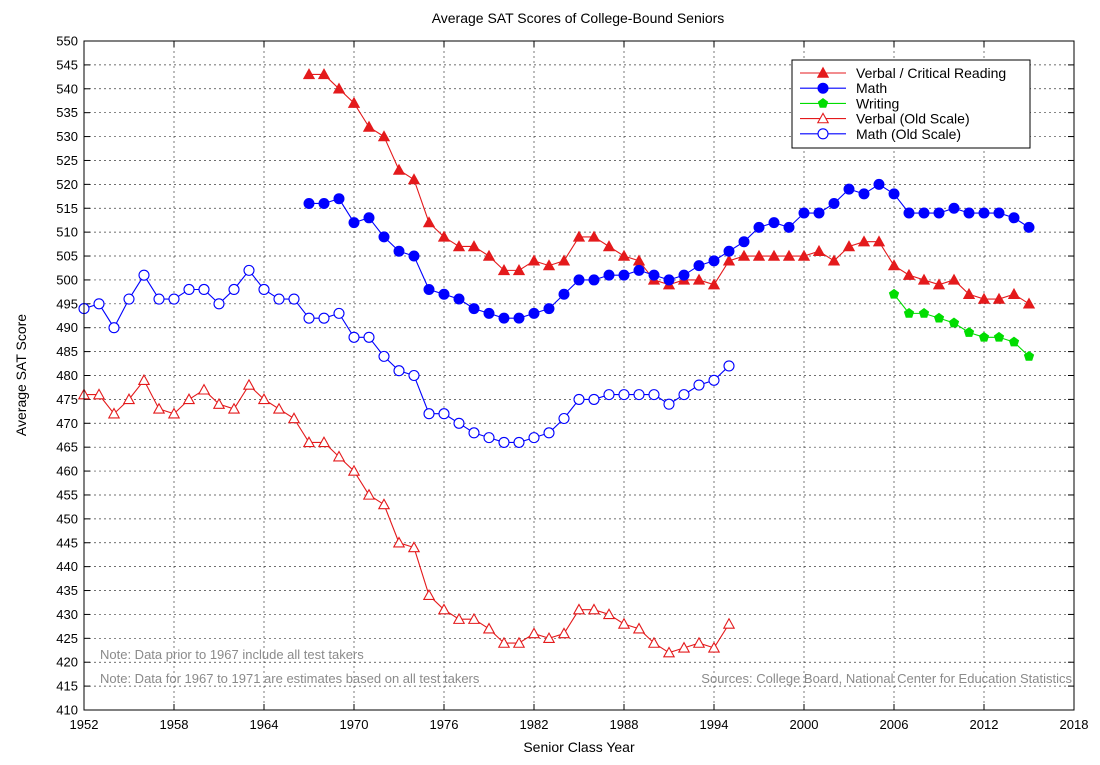 The width and height of the screenshot is (1100, 765). I want to click on legend-label: Writing, so click(877, 103).